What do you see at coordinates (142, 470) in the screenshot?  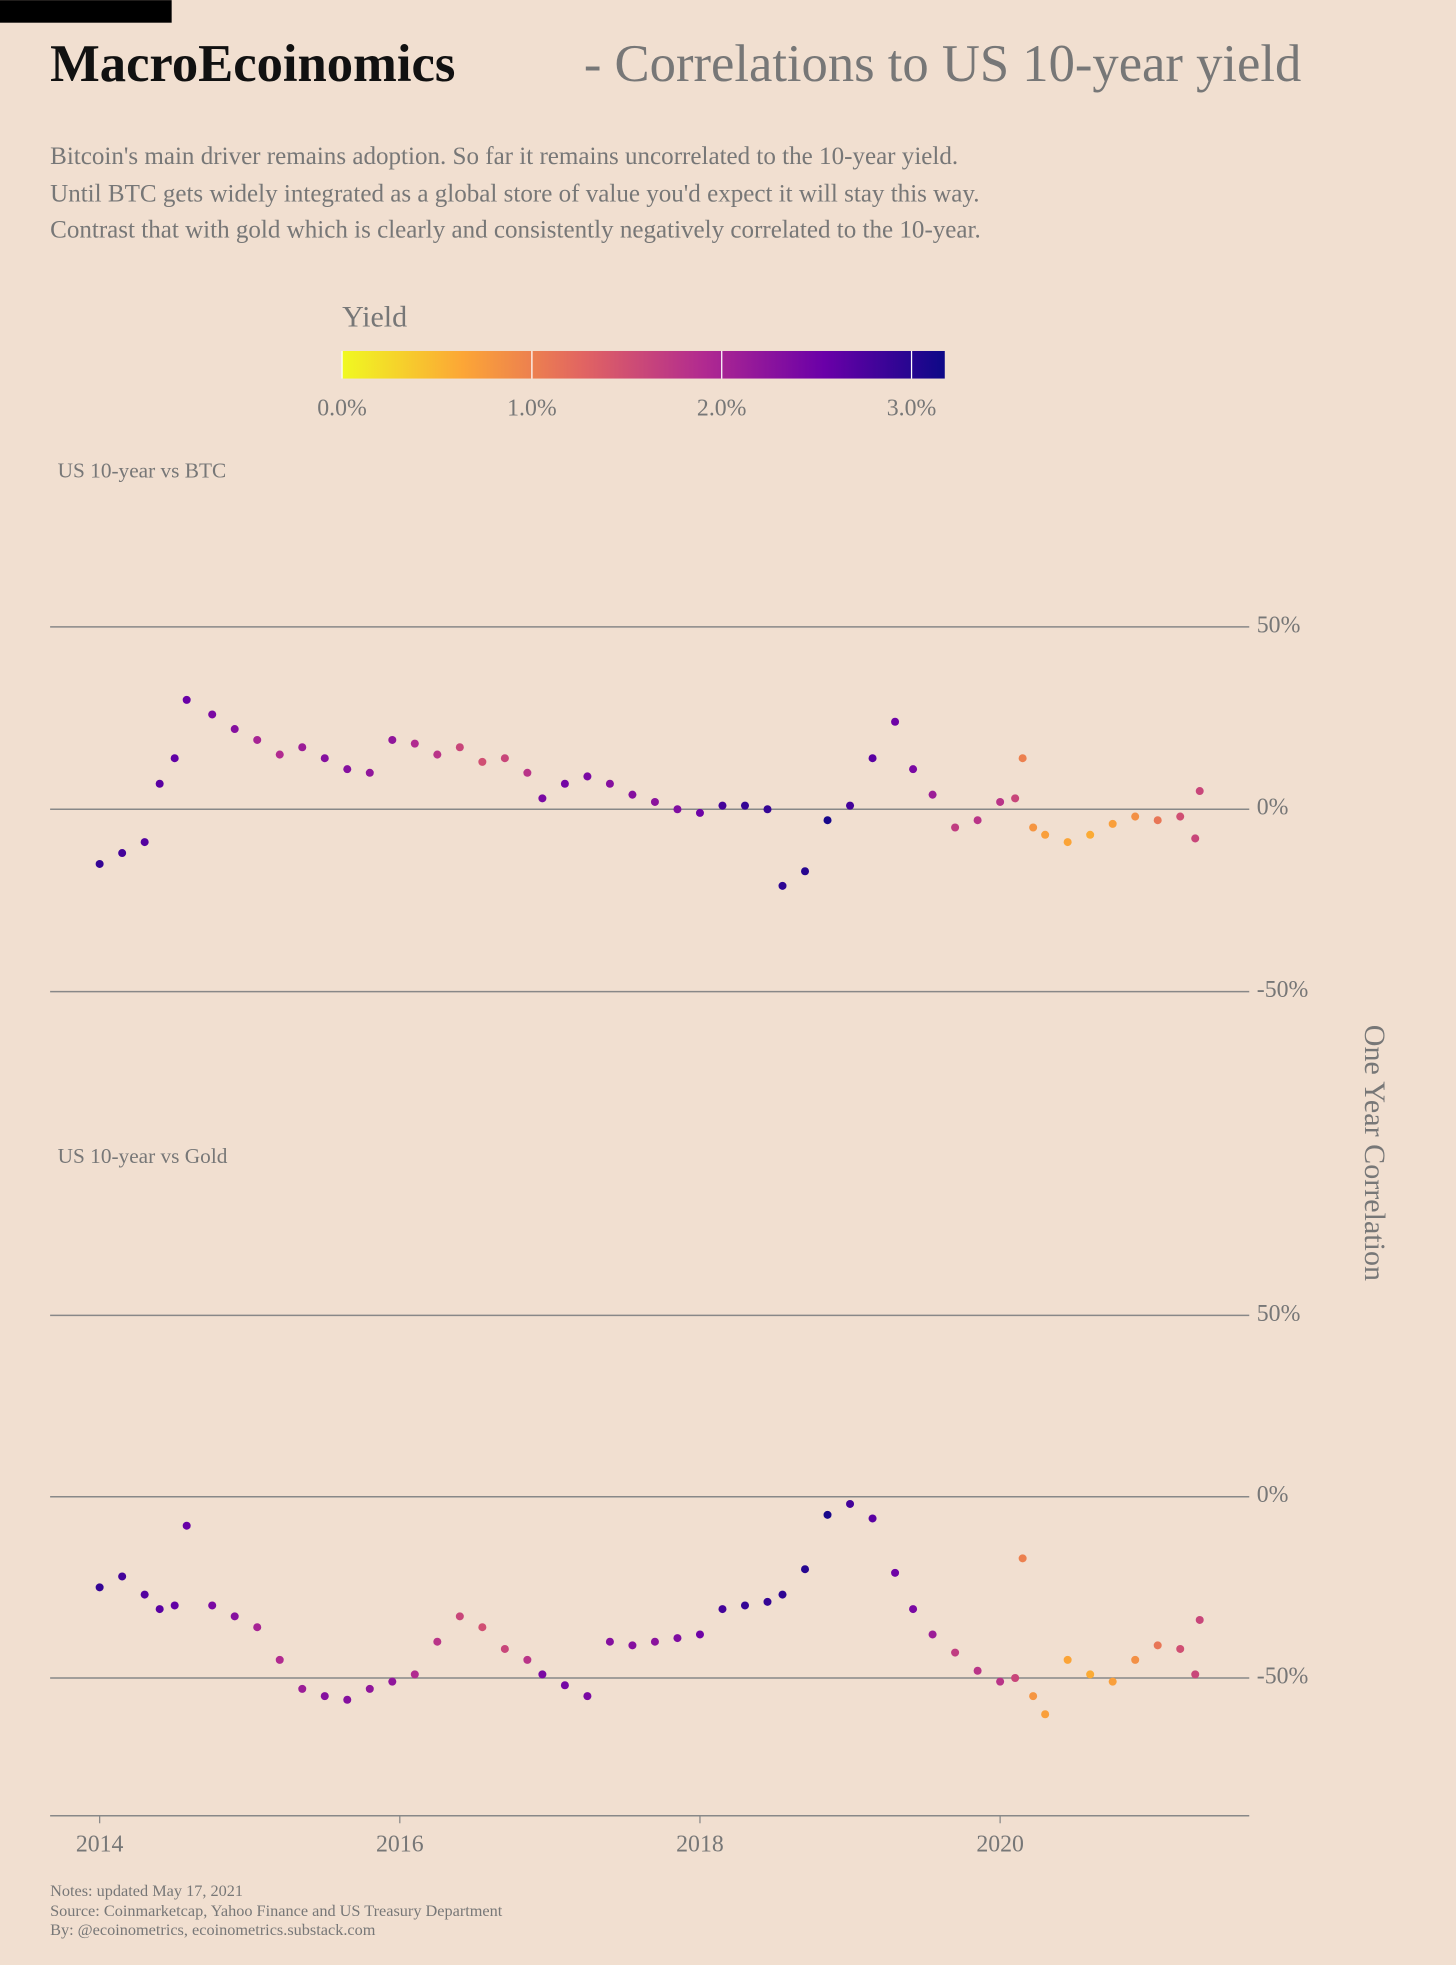 I see `panel-title: US 10-year vs BTC` at bounding box center [142, 470].